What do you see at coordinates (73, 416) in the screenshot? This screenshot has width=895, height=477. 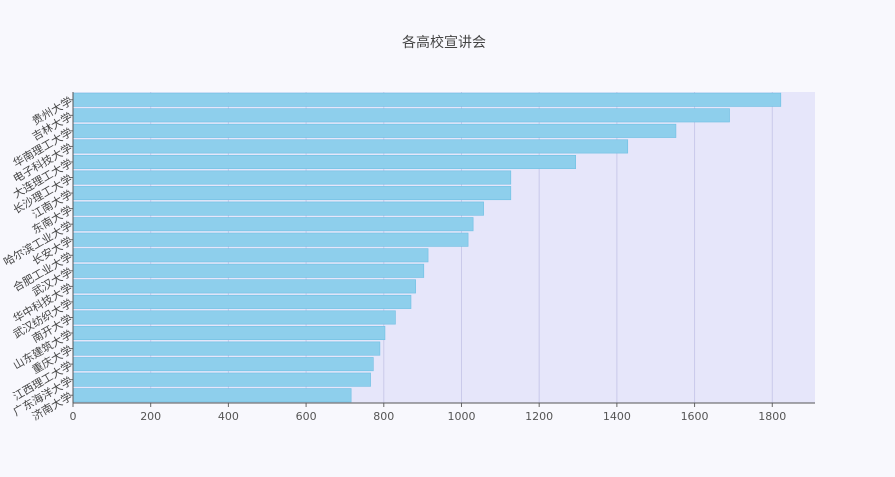 I see `x-tick-label: 0` at bounding box center [73, 416].